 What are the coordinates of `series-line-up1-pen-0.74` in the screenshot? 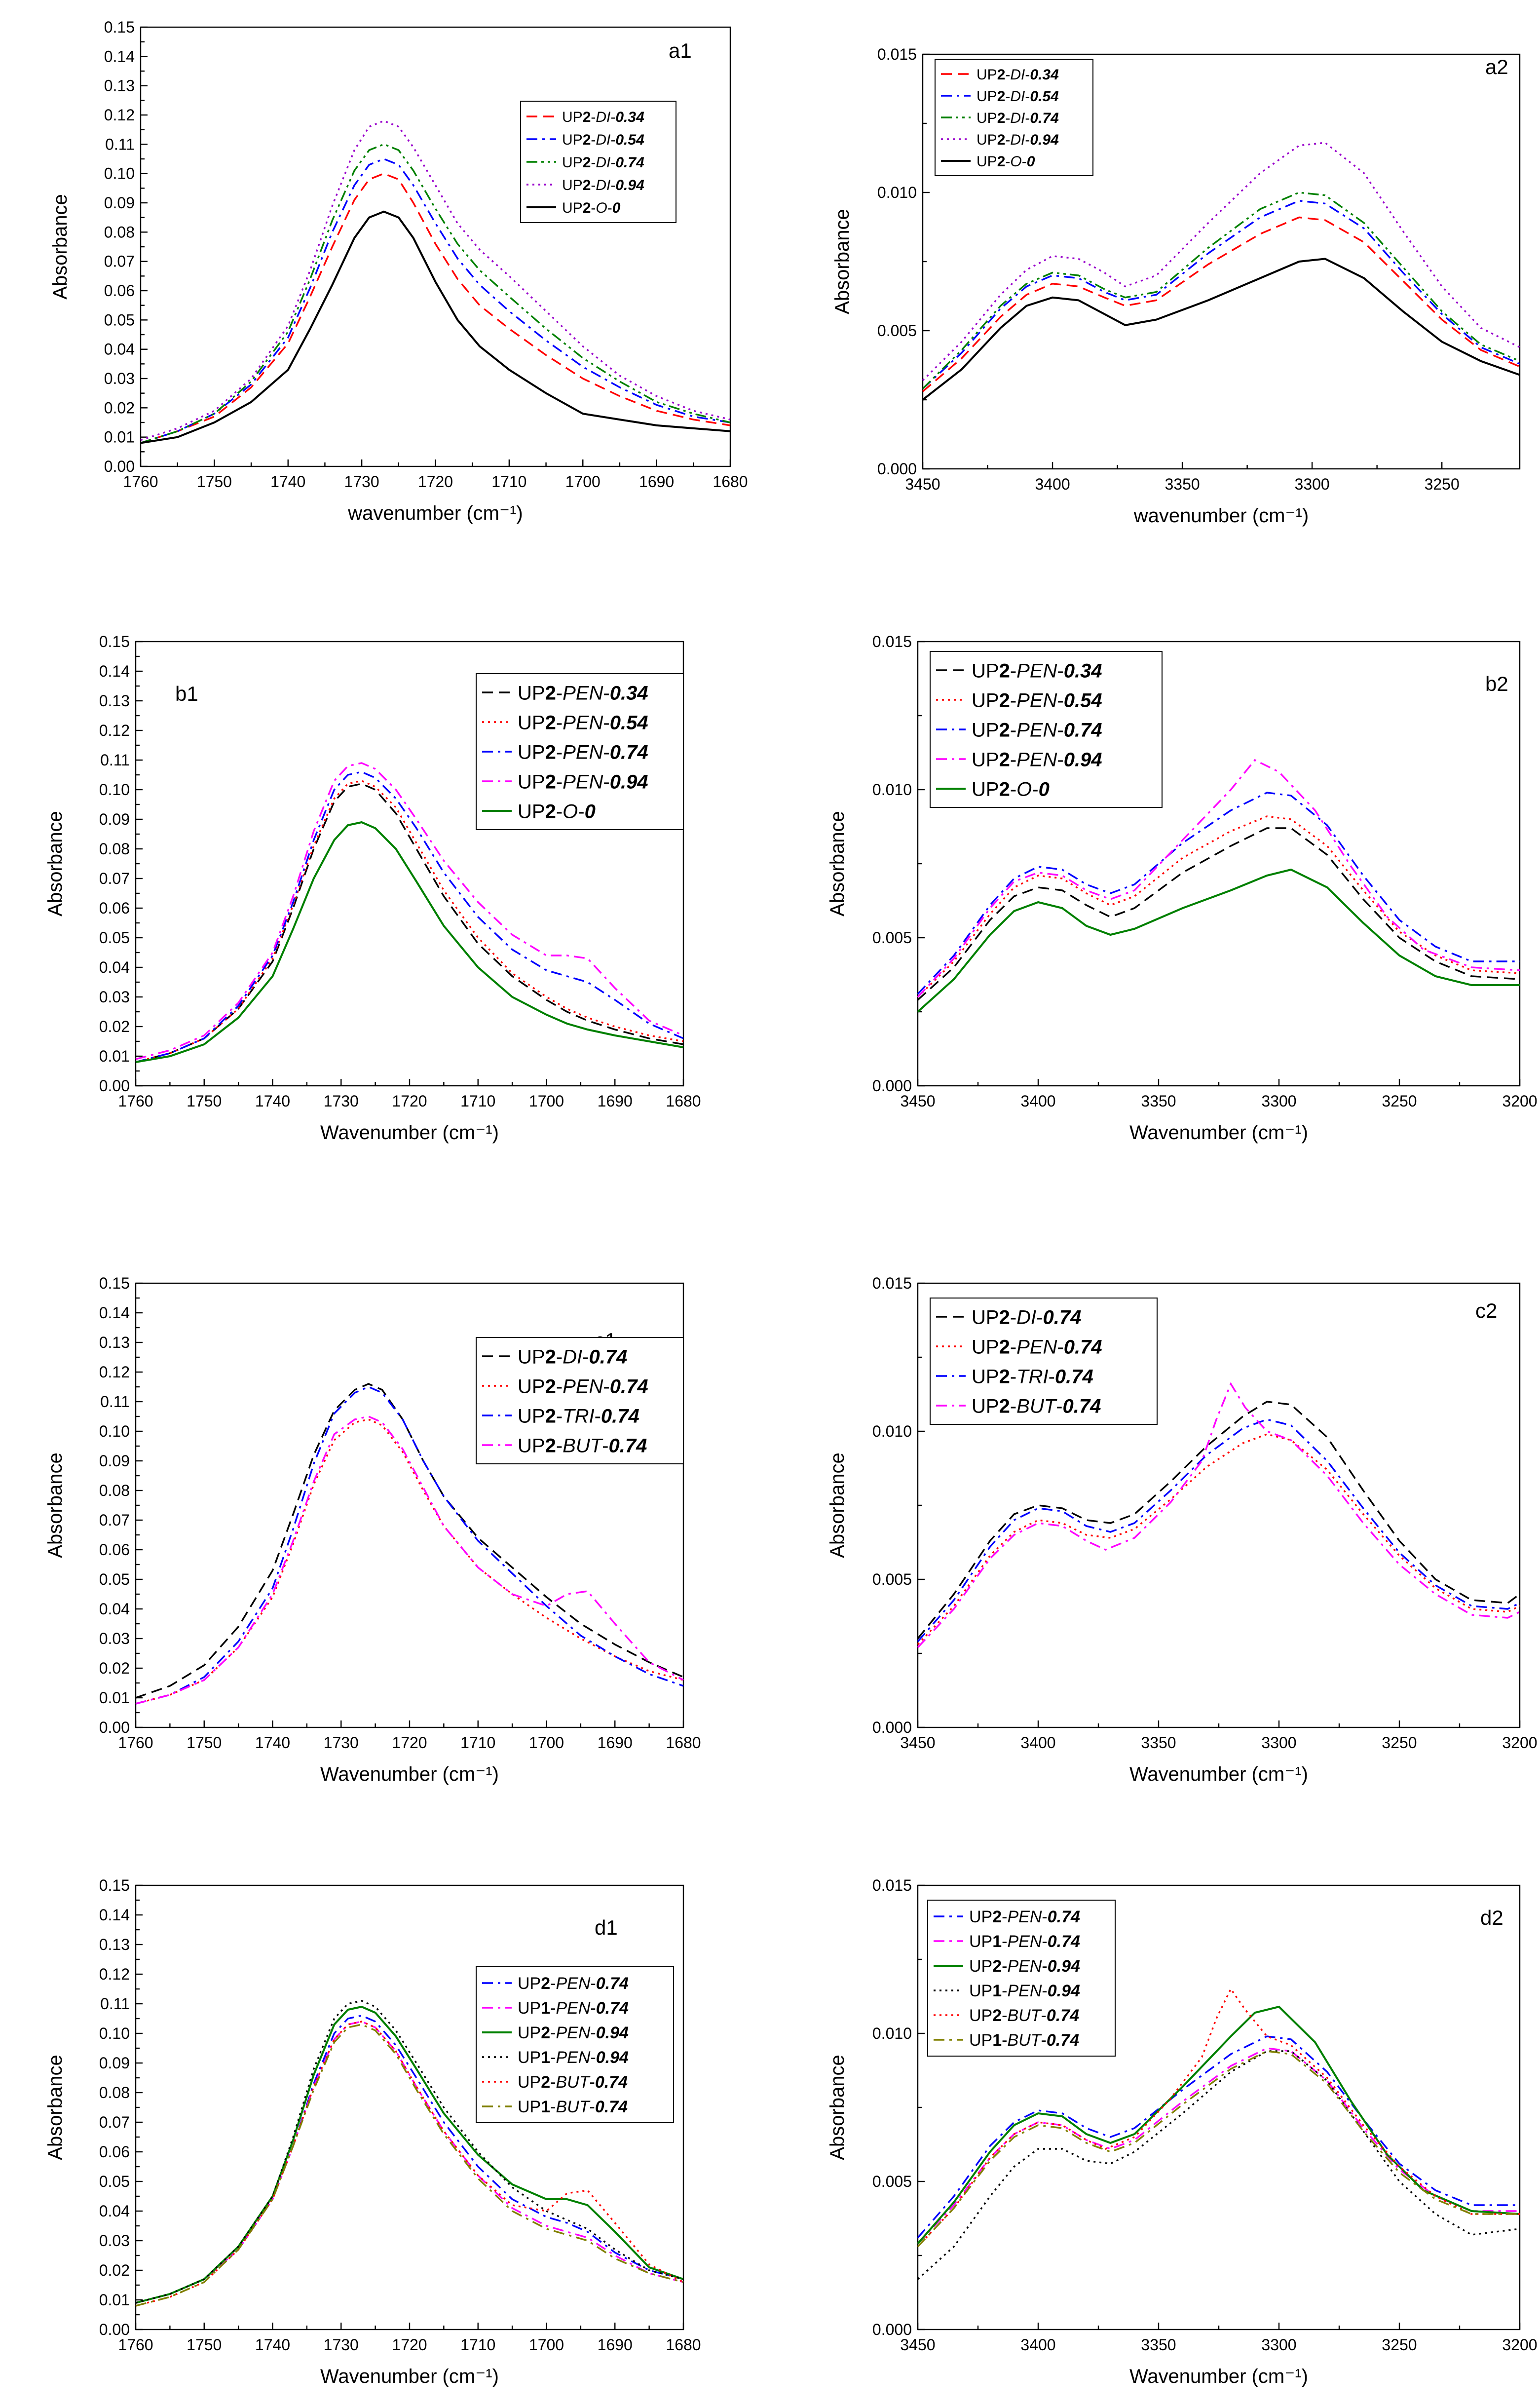 It's located at (1218, 2146).